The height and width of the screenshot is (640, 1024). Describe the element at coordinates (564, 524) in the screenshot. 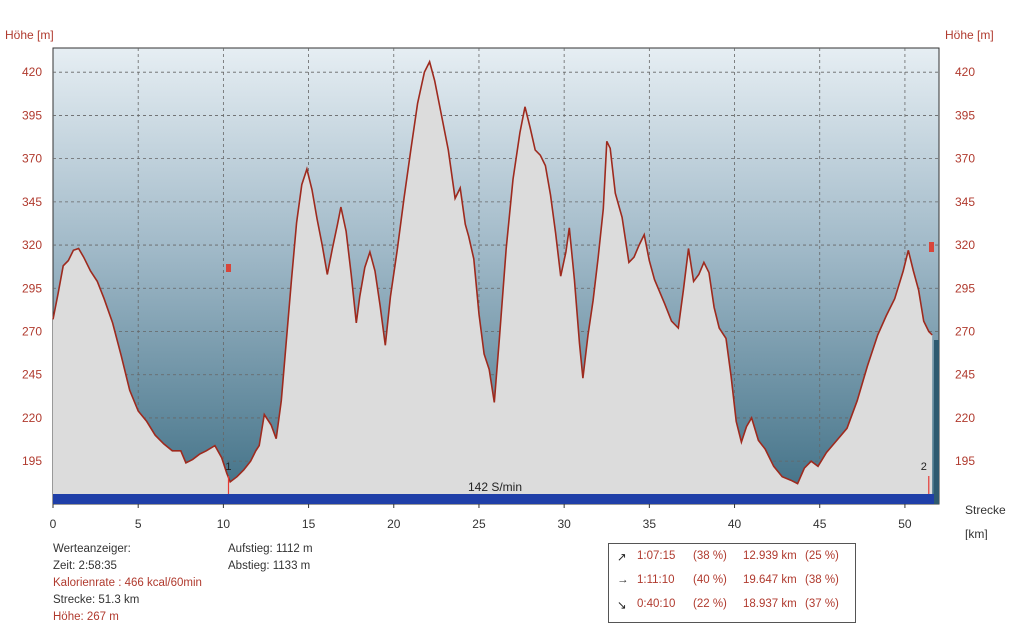

I see `x-tick-label: 30` at that location.